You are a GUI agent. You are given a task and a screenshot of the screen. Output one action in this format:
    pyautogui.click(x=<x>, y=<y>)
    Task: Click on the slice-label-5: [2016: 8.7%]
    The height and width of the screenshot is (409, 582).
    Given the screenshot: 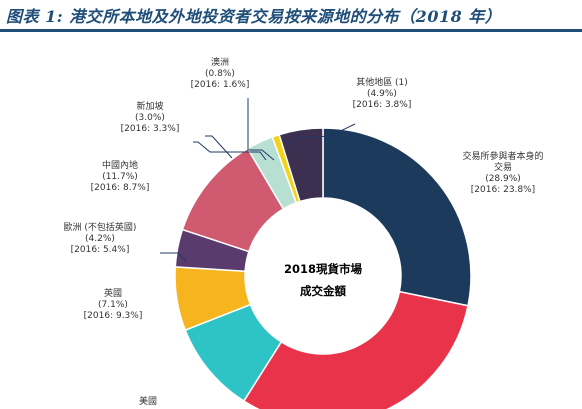 What is the action you would take?
    pyautogui.click(x=120, y=188)
    